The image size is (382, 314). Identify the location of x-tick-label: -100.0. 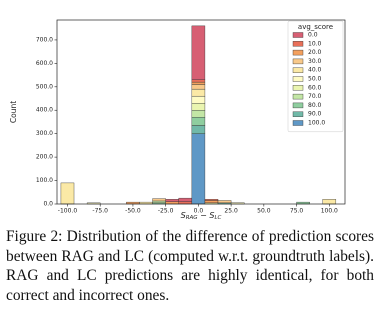
(68, 211).